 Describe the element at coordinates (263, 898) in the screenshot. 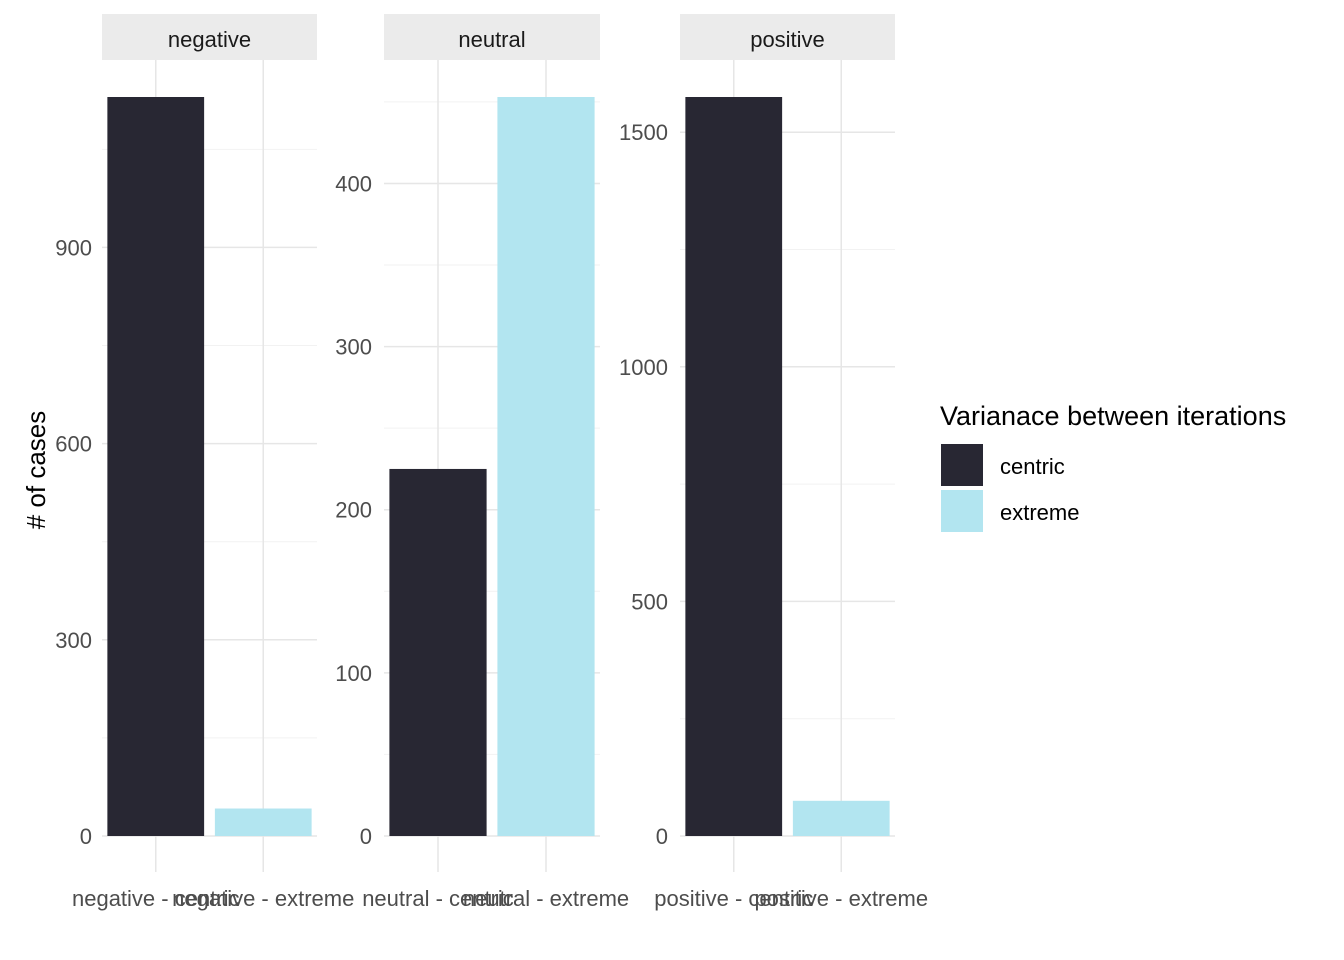

I see `x-tick-label: negative - extreme` at that location.